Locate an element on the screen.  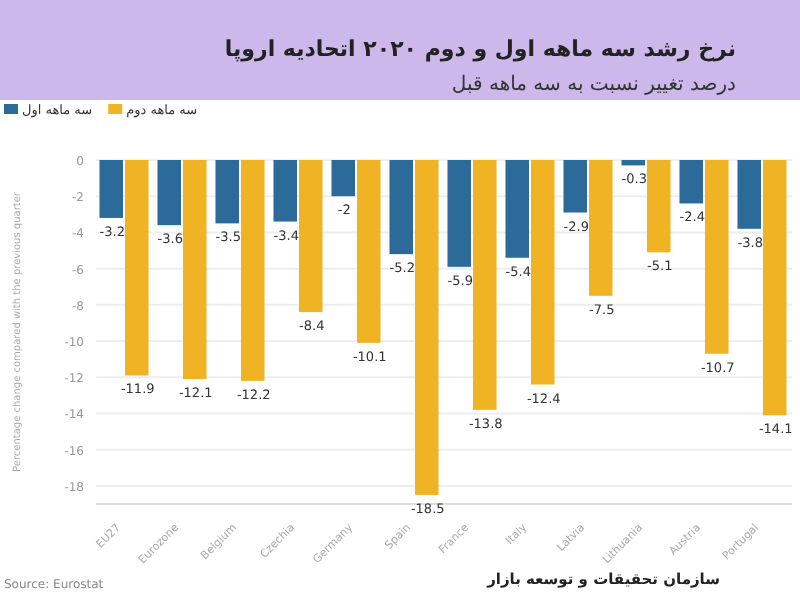
chart-subtitle: درصد تغییر نسبت به سه ماهه قبل is located at coordinates (593, 85).